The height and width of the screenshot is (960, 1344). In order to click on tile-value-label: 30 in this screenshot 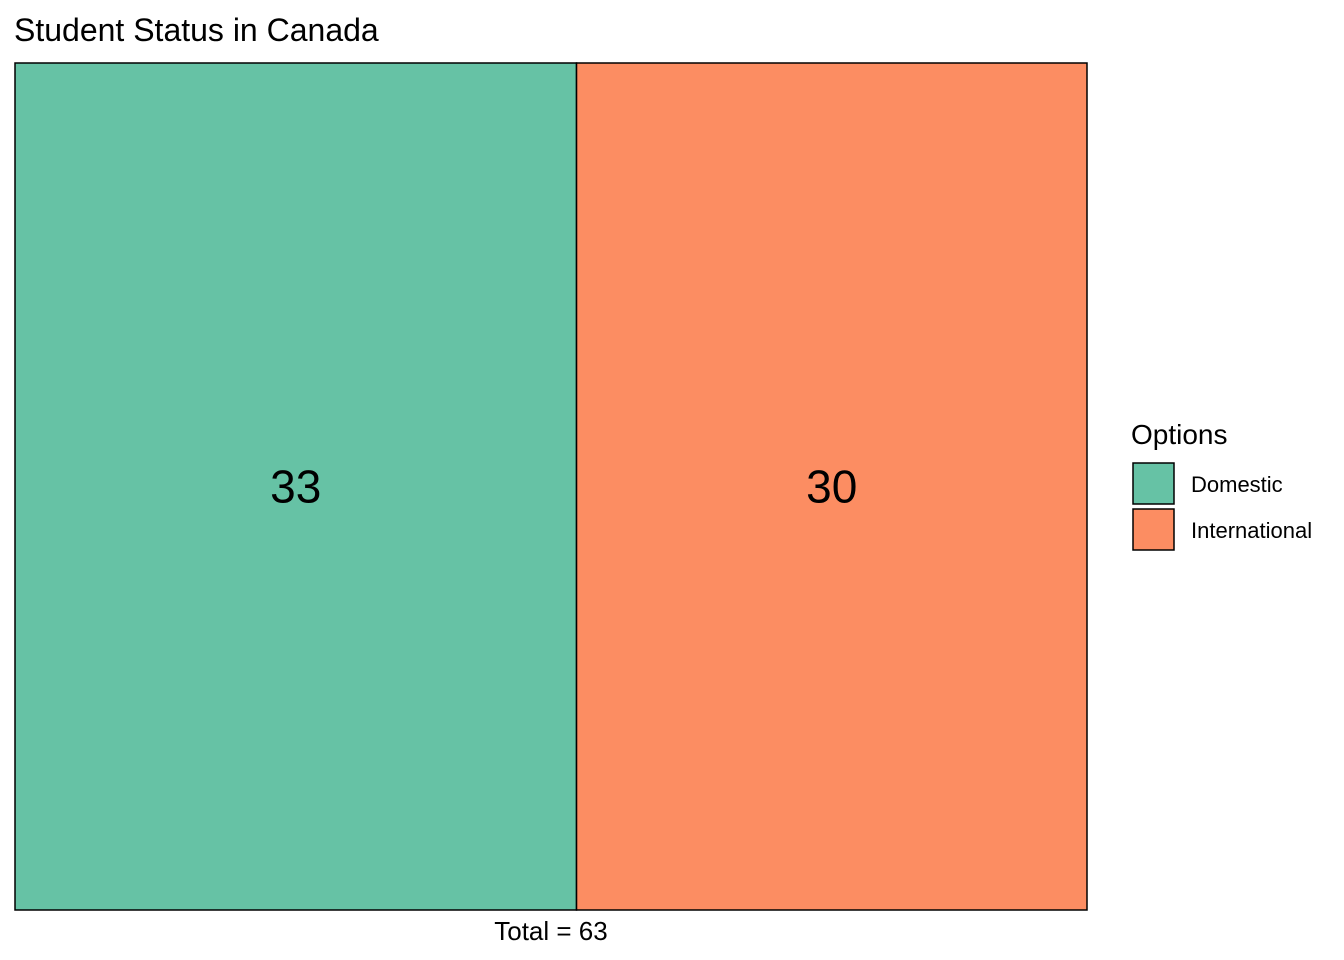, I will do `click(831, 487)`.